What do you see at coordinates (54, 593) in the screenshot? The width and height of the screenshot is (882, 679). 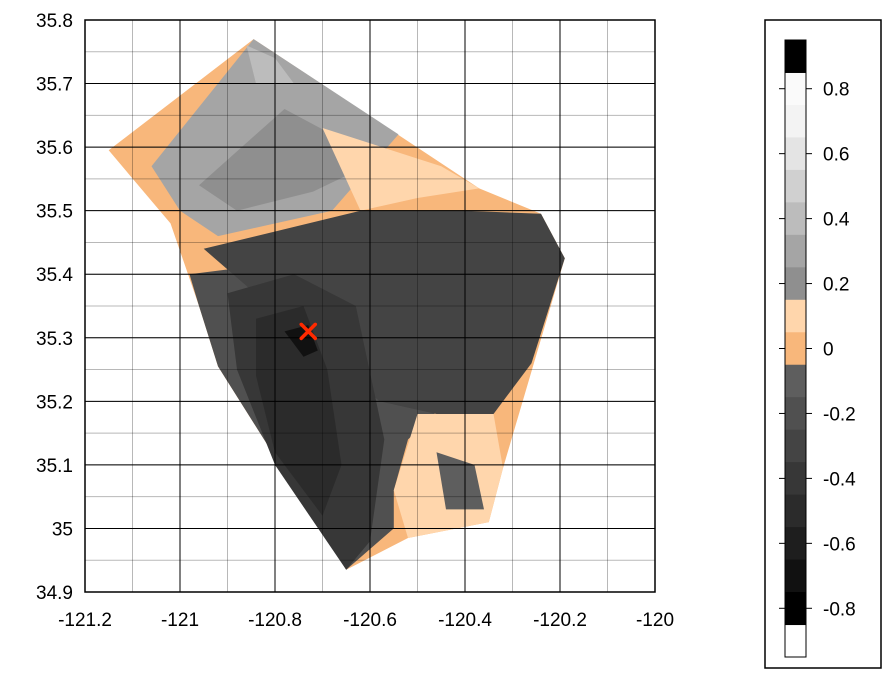 I see `y-tick-label: 34.9` at bounding box center [54, 593].